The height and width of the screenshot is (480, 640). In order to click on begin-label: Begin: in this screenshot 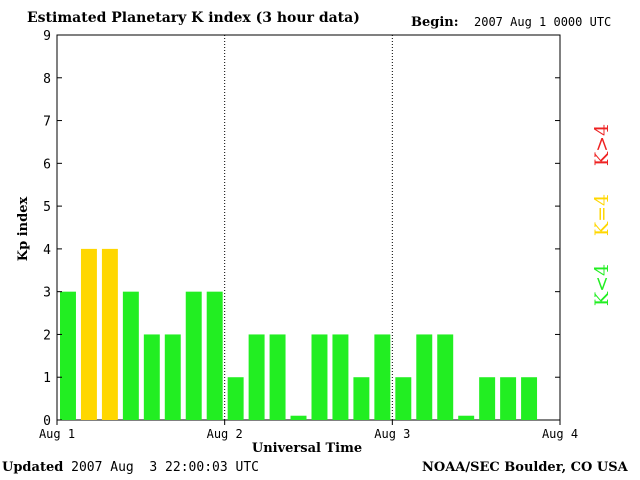, I will do `click(435, 22)`.